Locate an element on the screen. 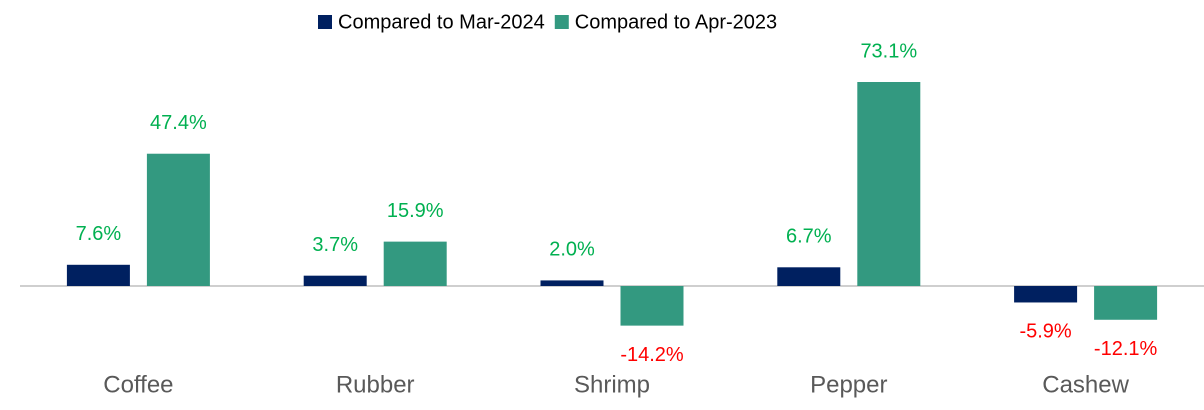 The height and width of the screenshot is (410, 1204). data-label: -12.1% is located at coordinates (1126, 349).